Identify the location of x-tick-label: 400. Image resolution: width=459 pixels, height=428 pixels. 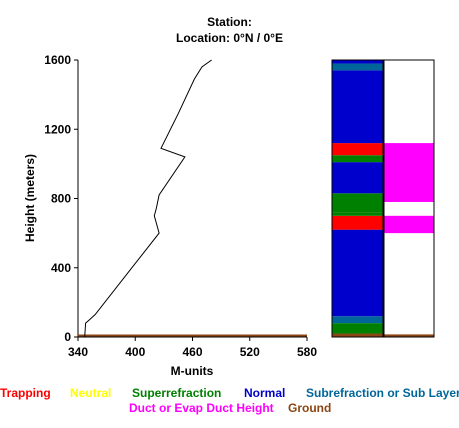
(135, 352).